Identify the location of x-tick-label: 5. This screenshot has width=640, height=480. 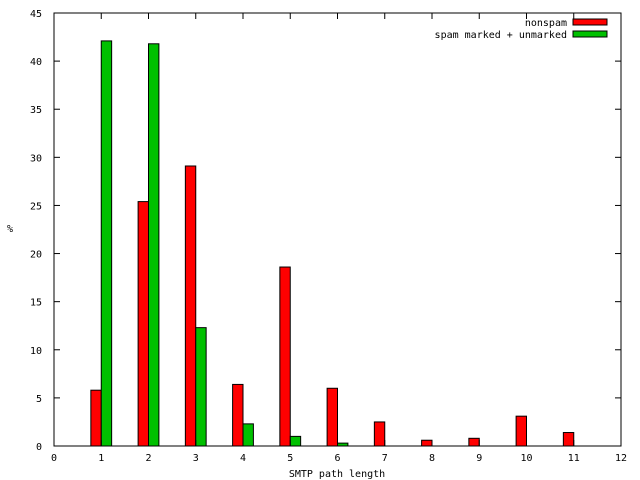
(290, 458).